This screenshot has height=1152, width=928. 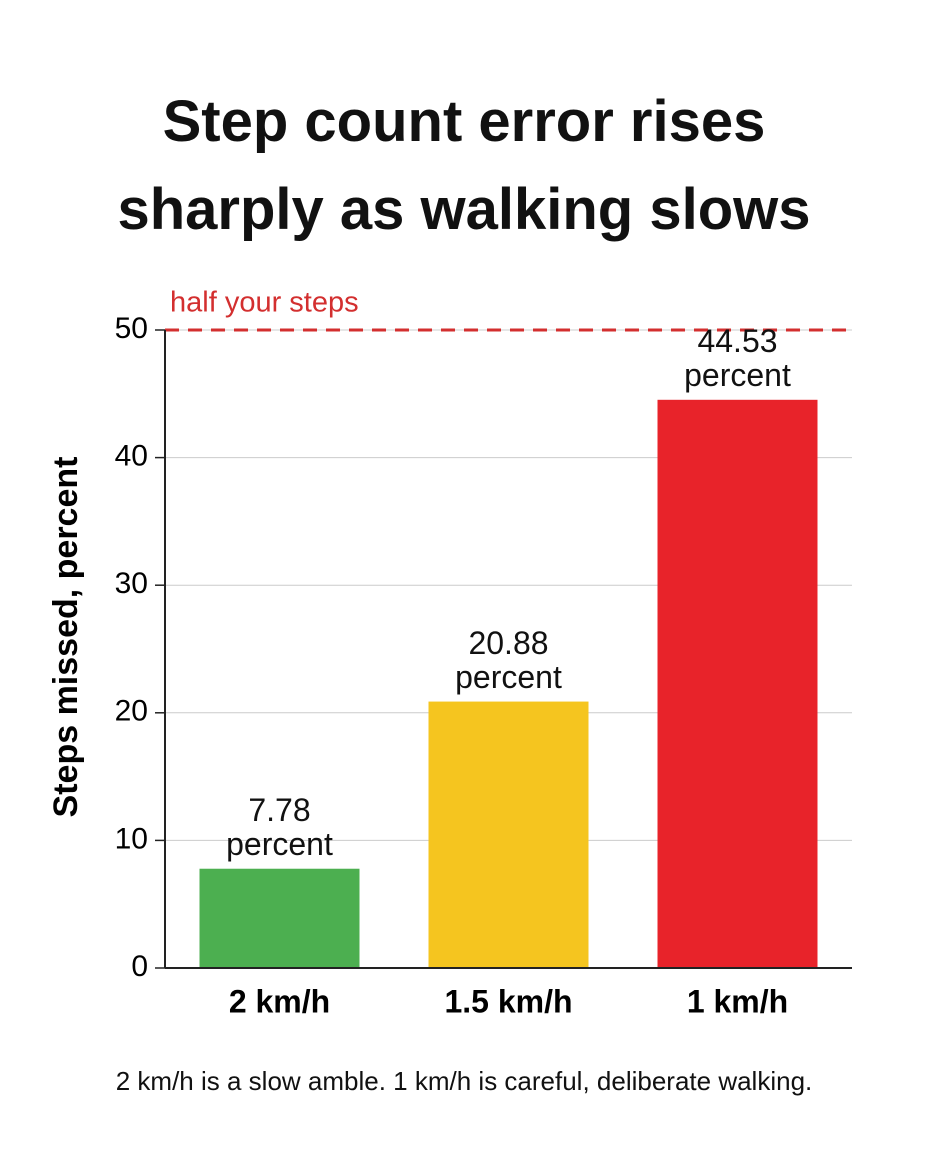 What do you see at coordinates (508, 659) in the screenshot?
I see `value-label: 20.88 percent` at bounding box center [508, 659].